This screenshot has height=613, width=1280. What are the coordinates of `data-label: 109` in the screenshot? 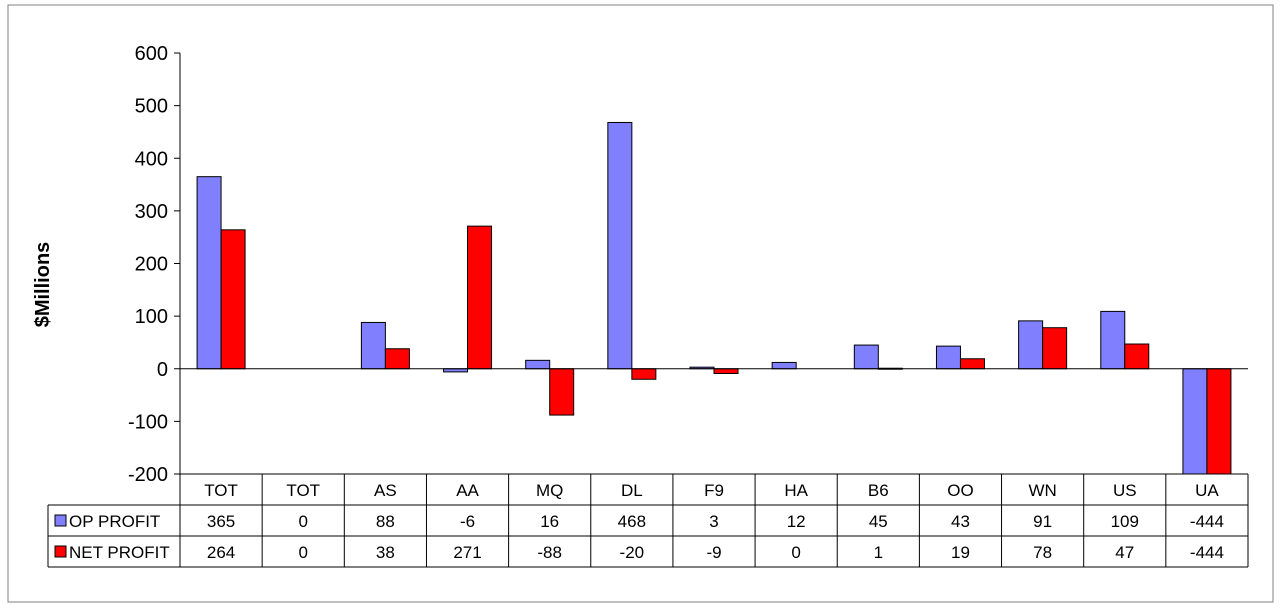 It's located at (1125, 521).